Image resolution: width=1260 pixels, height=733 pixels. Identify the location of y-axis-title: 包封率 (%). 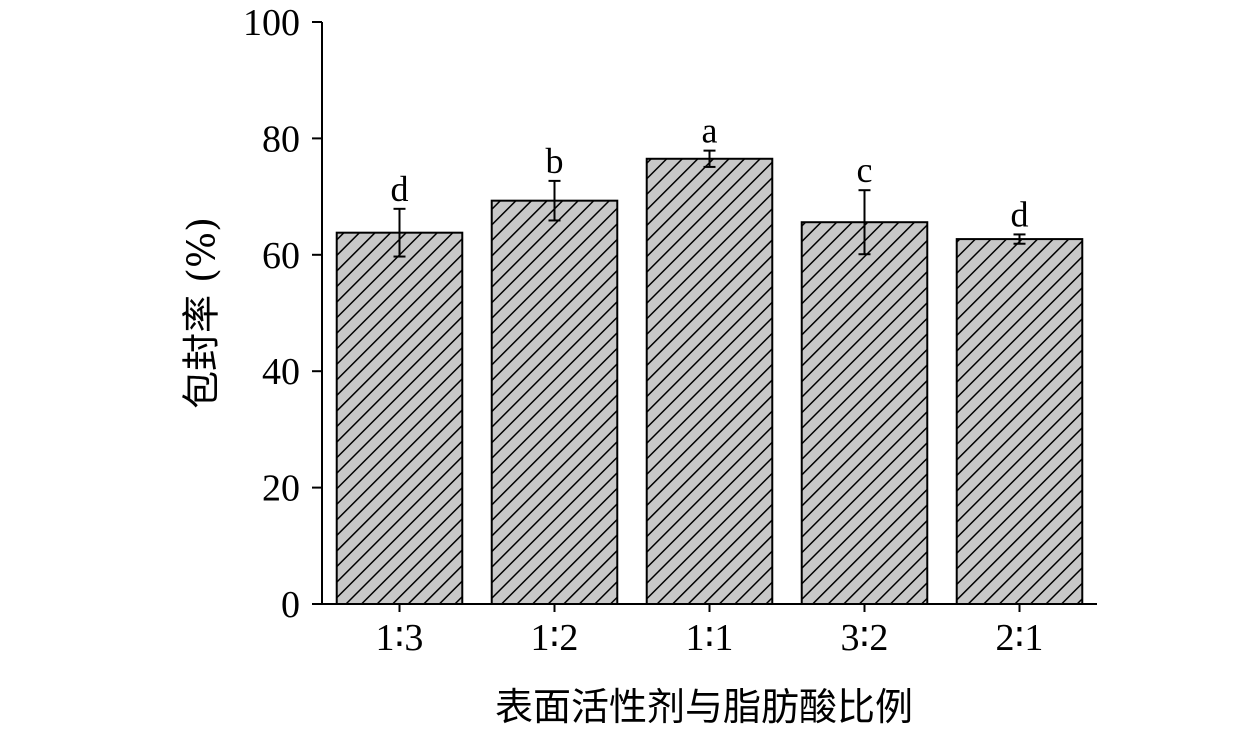
(202, 313).